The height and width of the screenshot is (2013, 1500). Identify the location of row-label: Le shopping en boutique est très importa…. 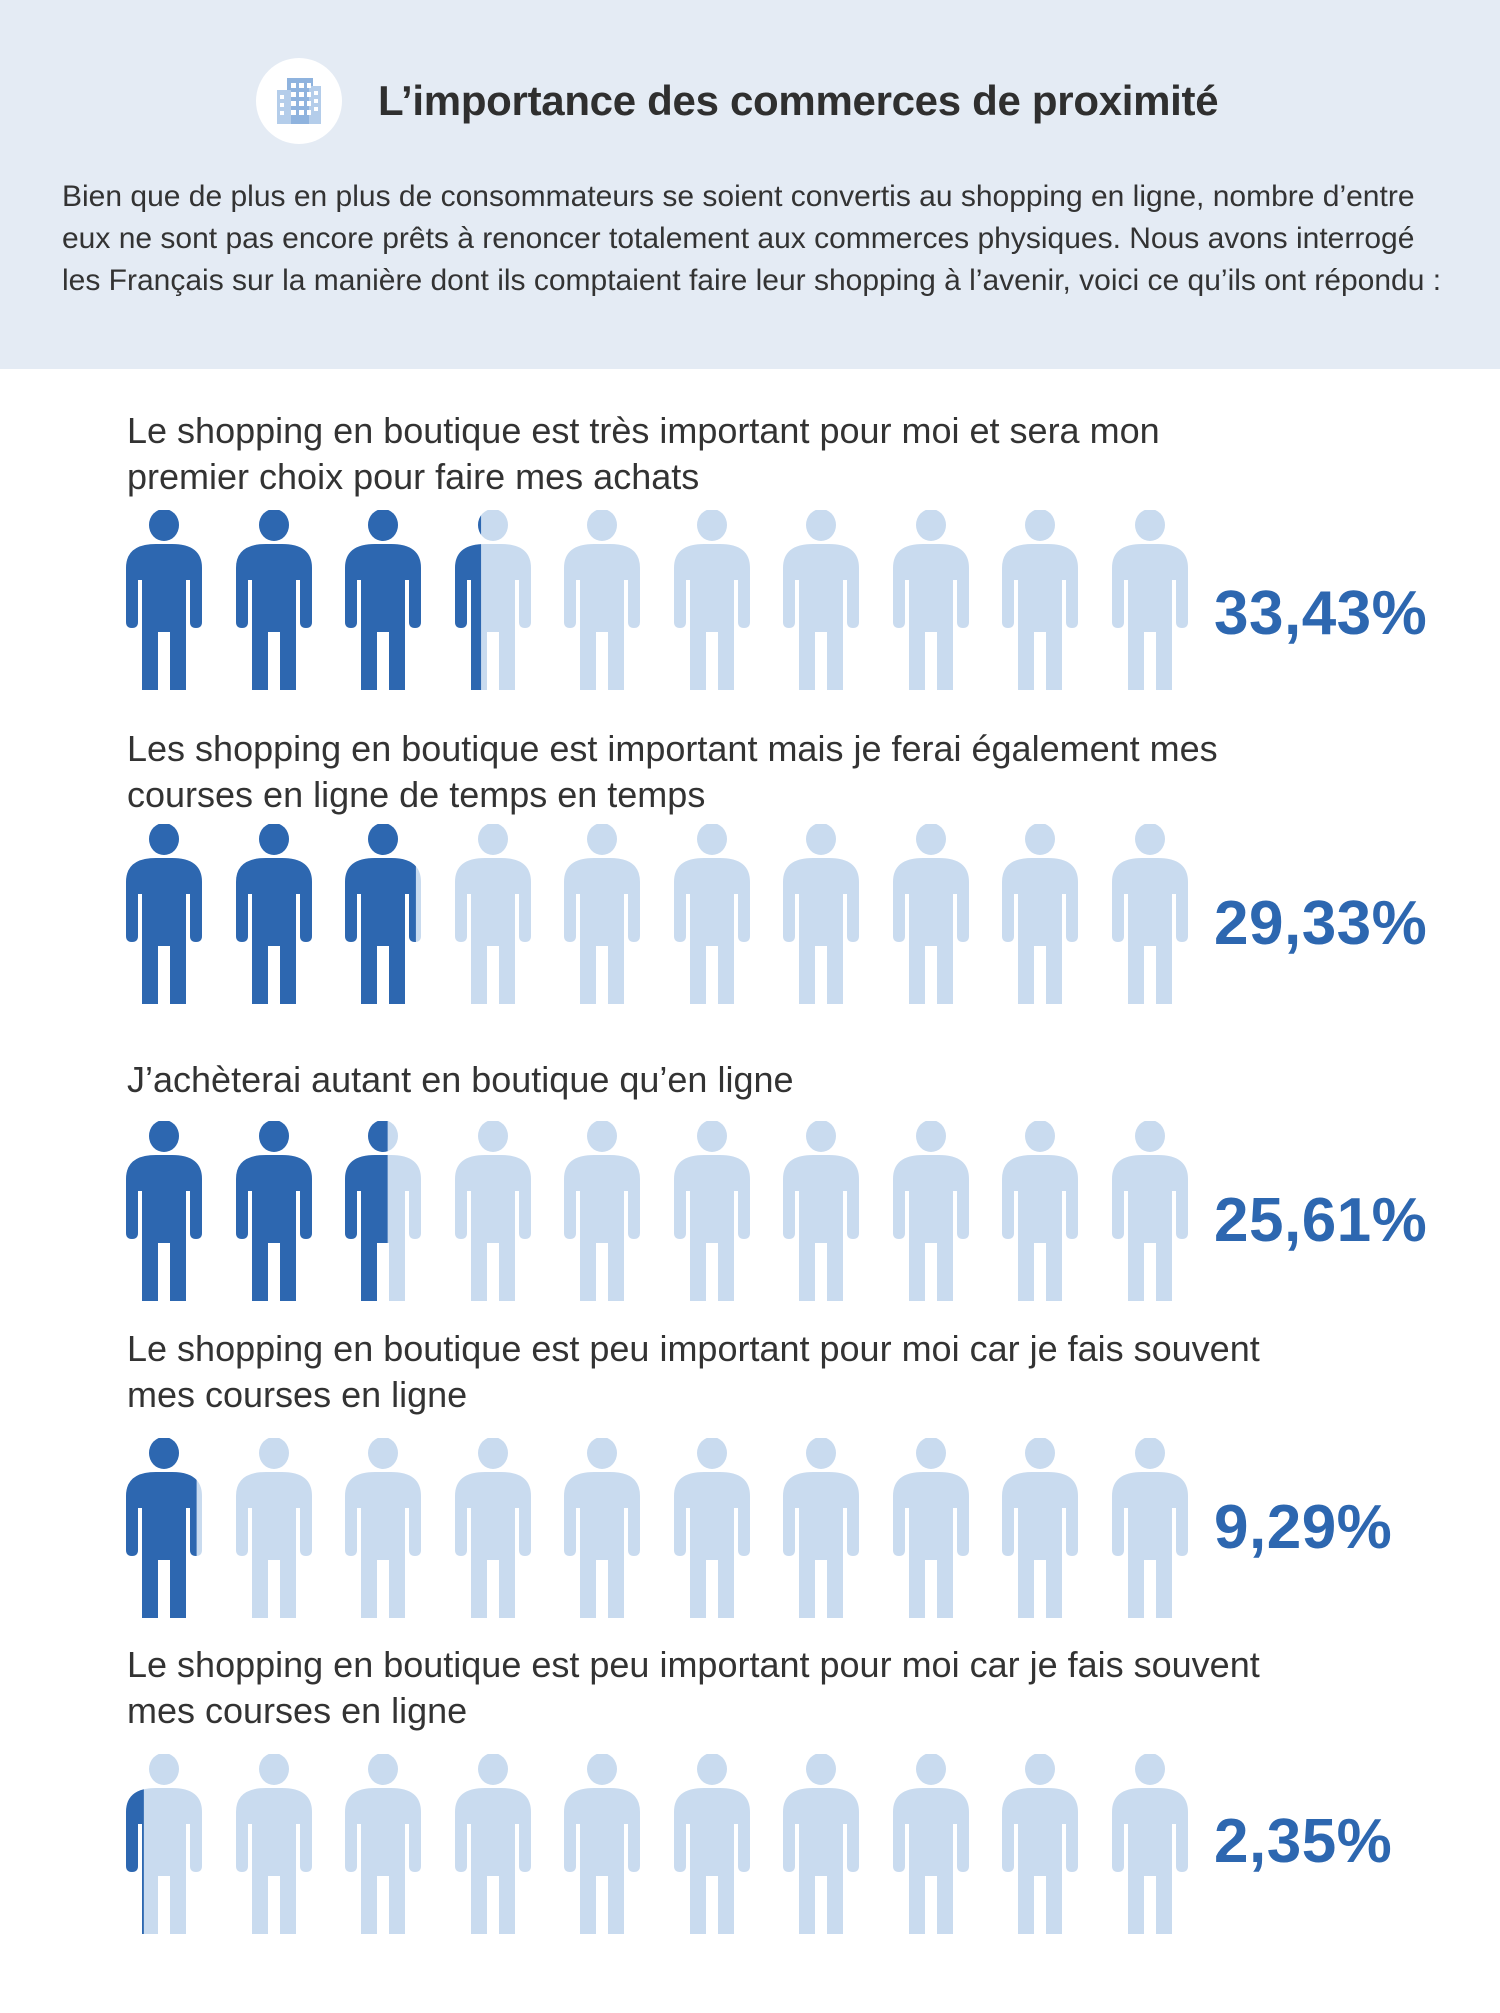
(643, 453).